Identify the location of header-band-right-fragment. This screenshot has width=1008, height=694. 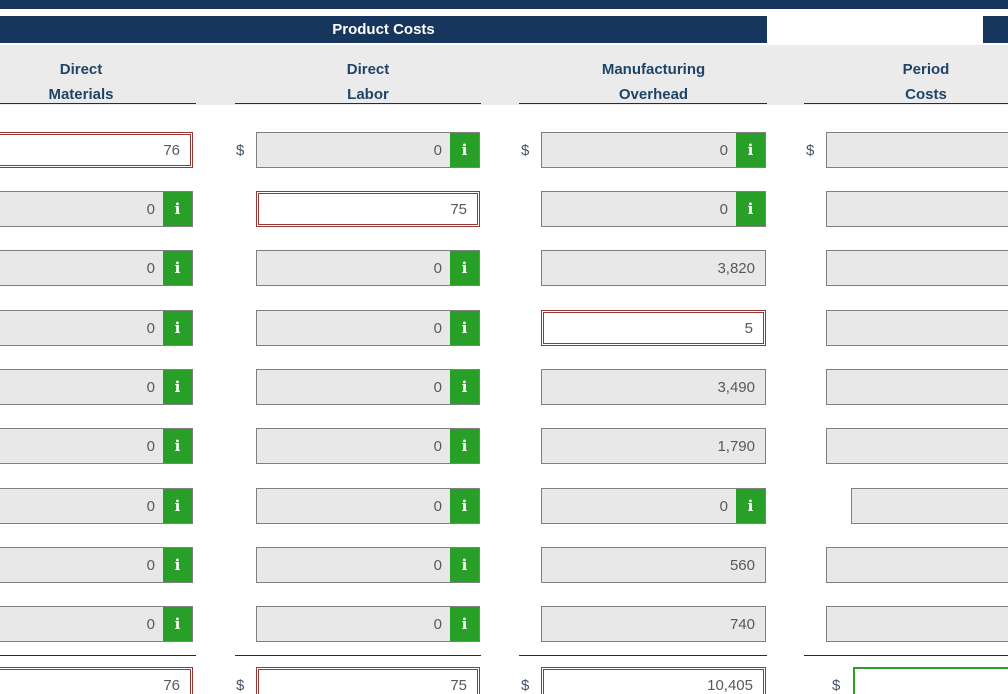
(995, 29).